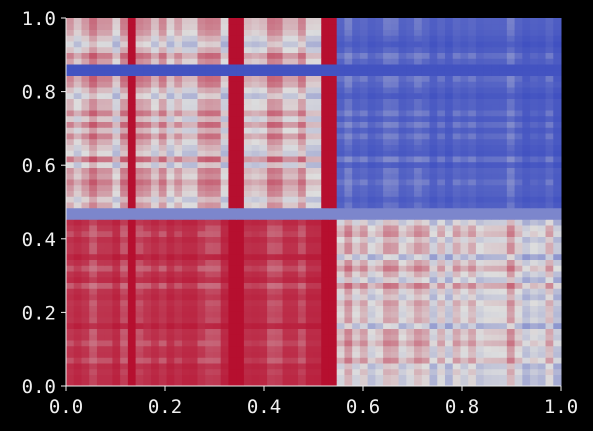  Describe the element at coordinates (39, 19) in the screenshot. I see `y-tick-label: 1.0` at that location.